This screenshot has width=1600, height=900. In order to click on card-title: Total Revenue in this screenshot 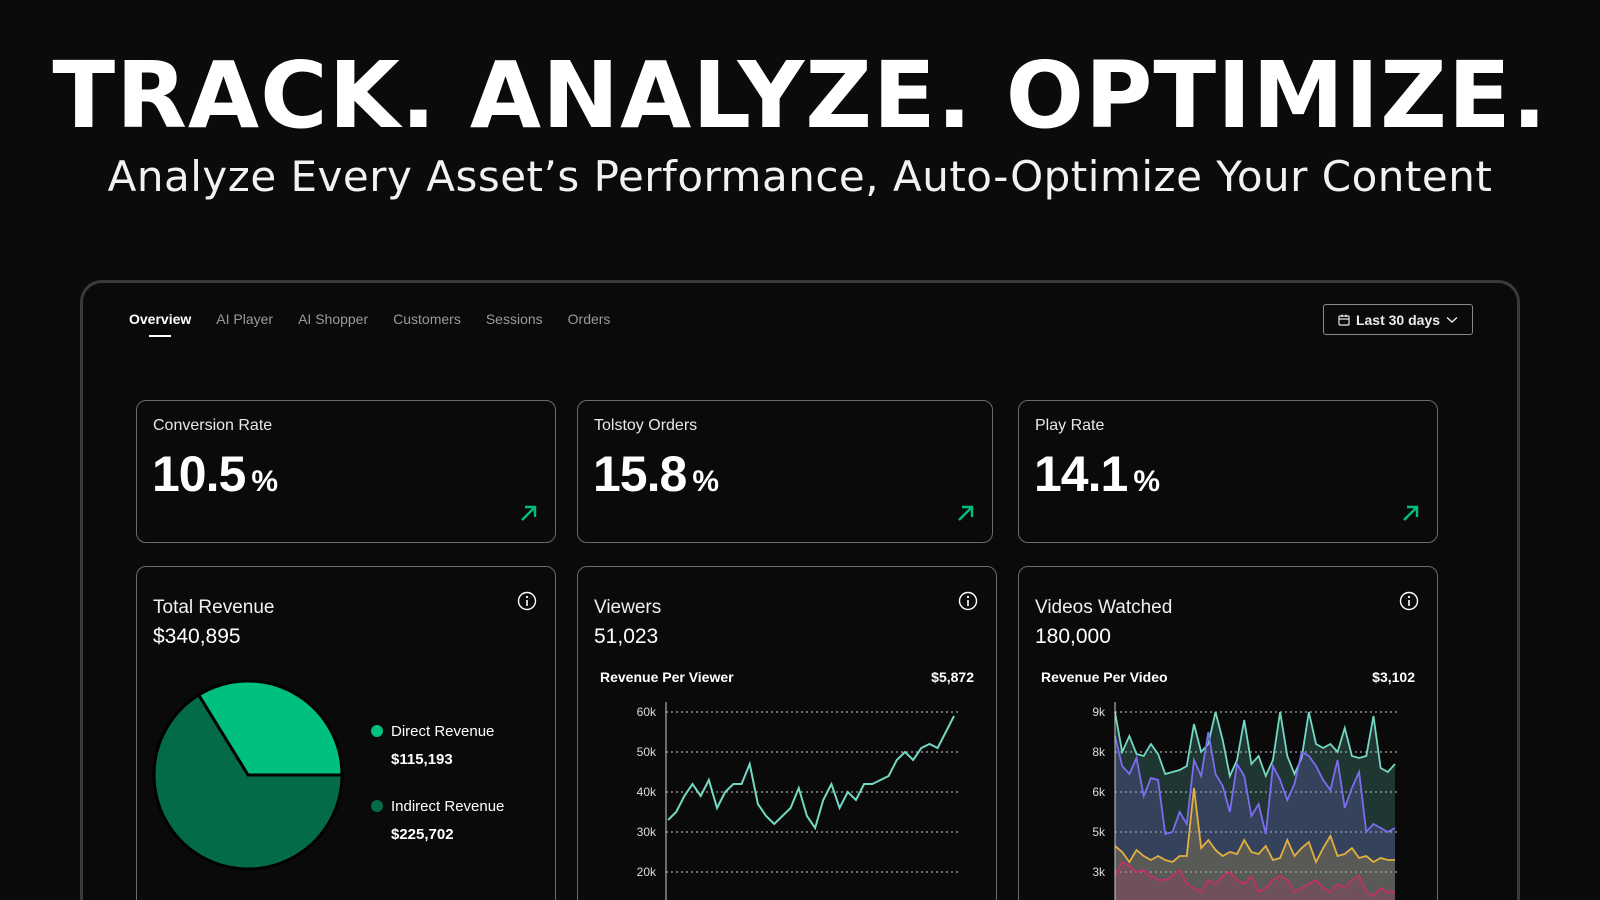, I will do `click(214, 607)`.